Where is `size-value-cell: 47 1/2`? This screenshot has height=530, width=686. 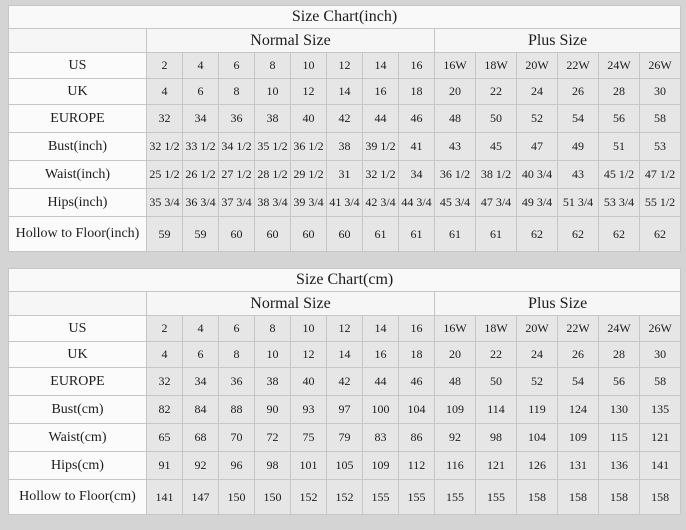
size-value-cell: 47 1/2 is located at coordinates (660, 174).